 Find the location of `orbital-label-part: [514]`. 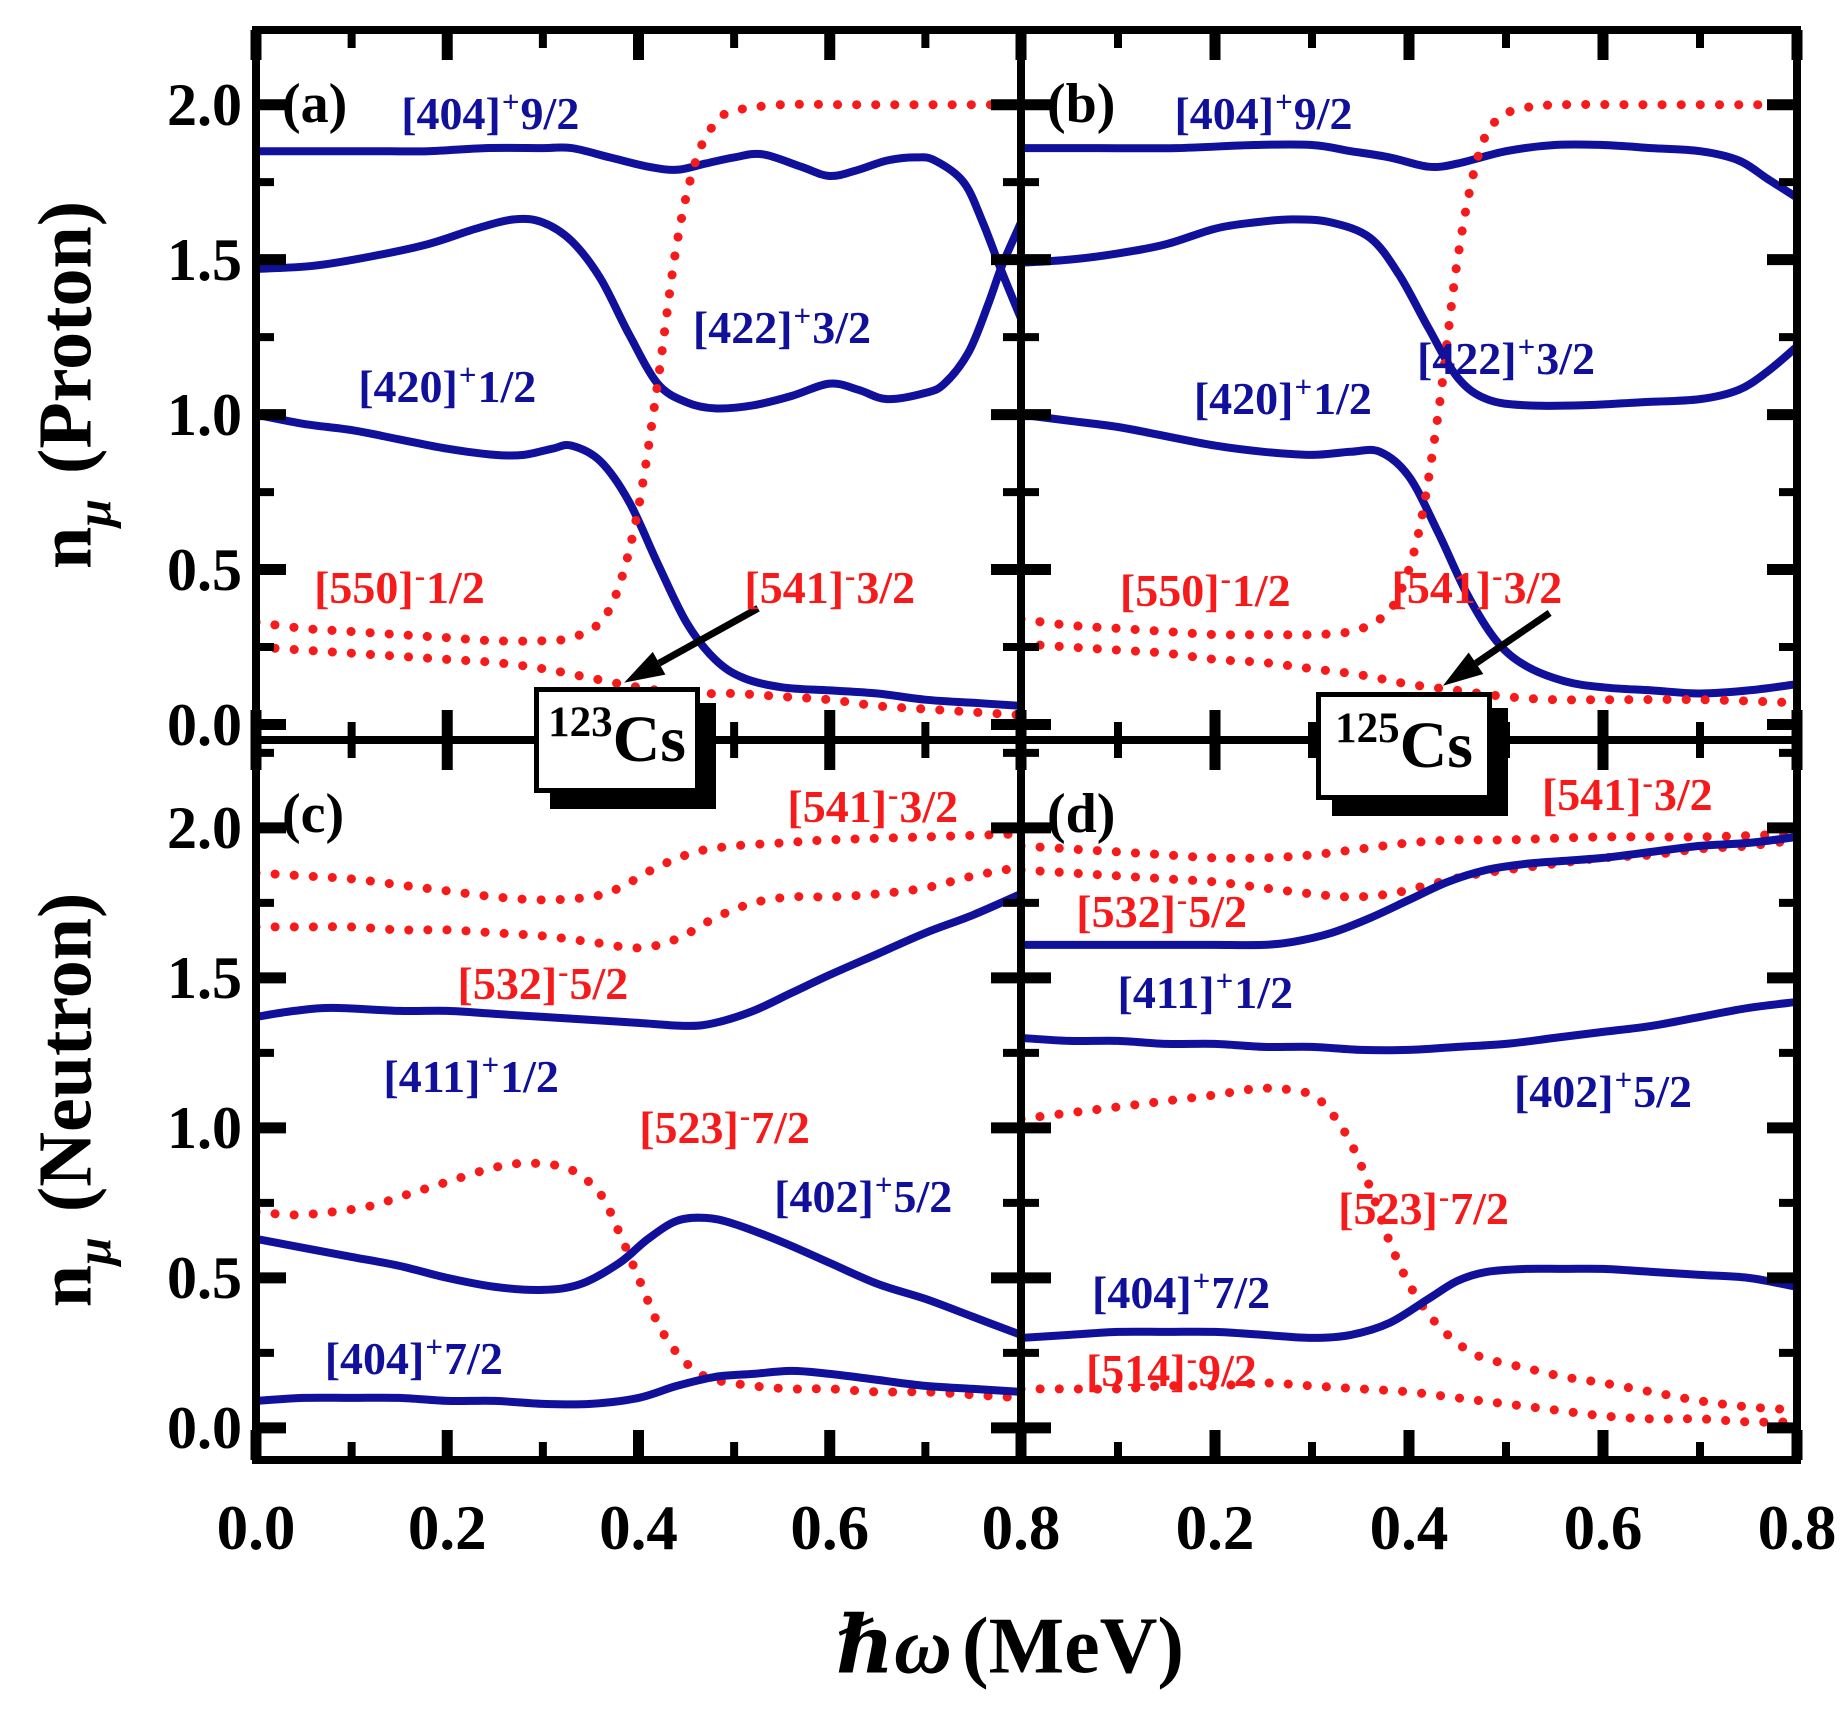

orbital-label-part: [514] is located at coordinates (1135, 1370).